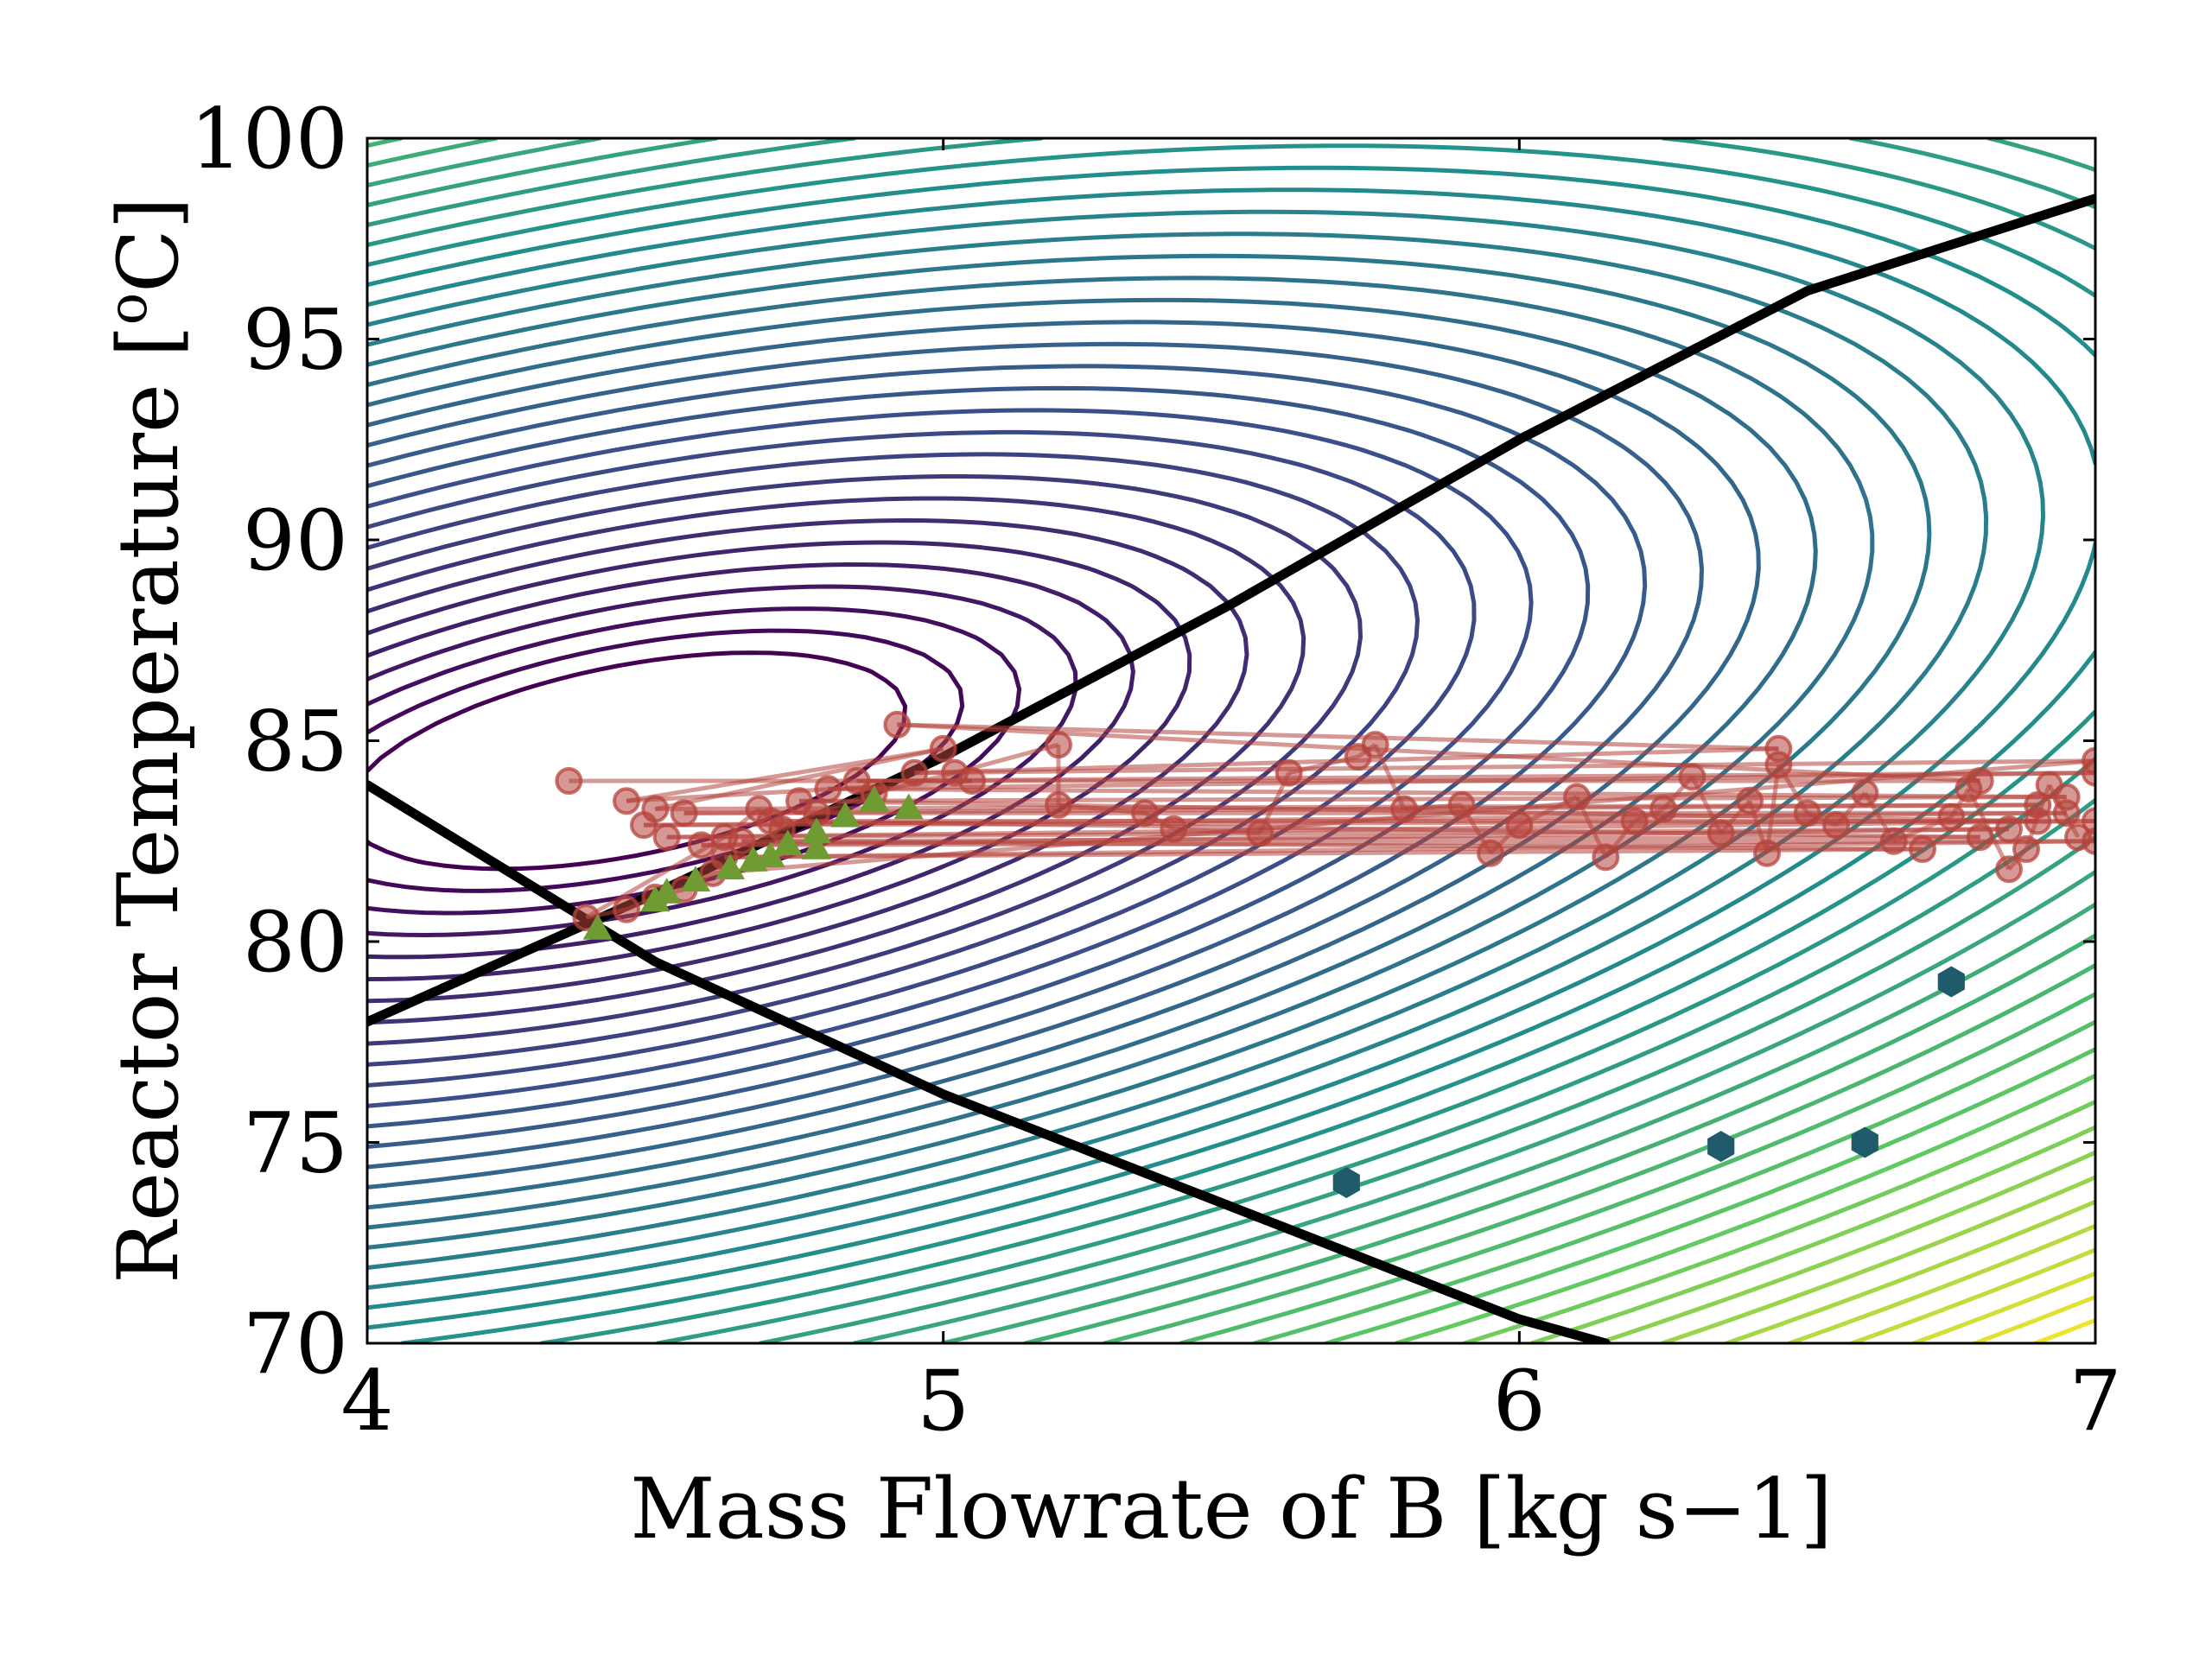  I want to click on y-tick-label: 90, so click(295, 540).